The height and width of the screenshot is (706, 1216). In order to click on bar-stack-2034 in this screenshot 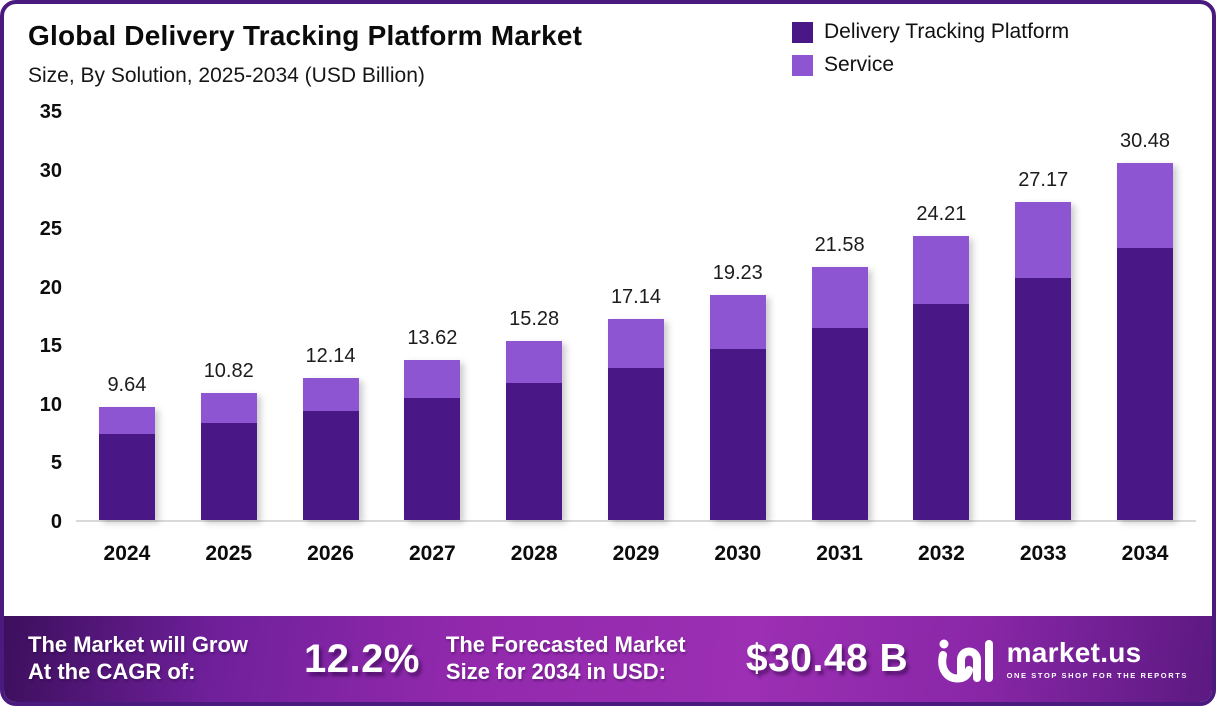, I will do `click(1145, 341)`.